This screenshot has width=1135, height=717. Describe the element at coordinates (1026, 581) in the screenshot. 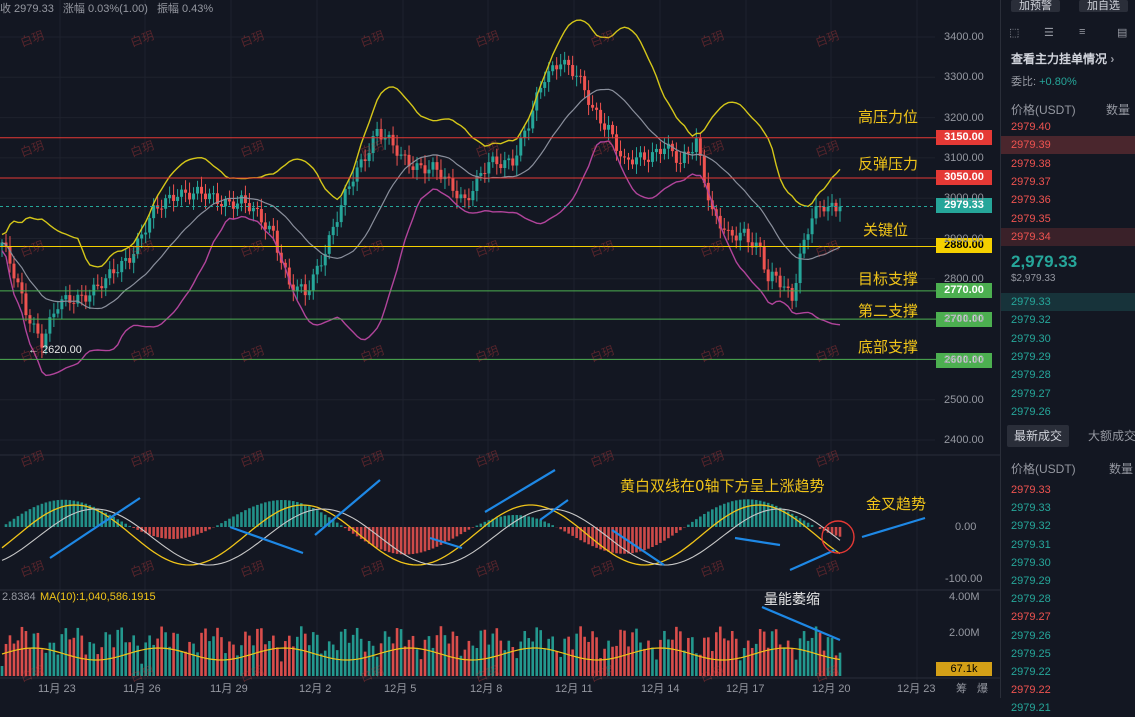

I see `trade-price: 2979.29` at that location.